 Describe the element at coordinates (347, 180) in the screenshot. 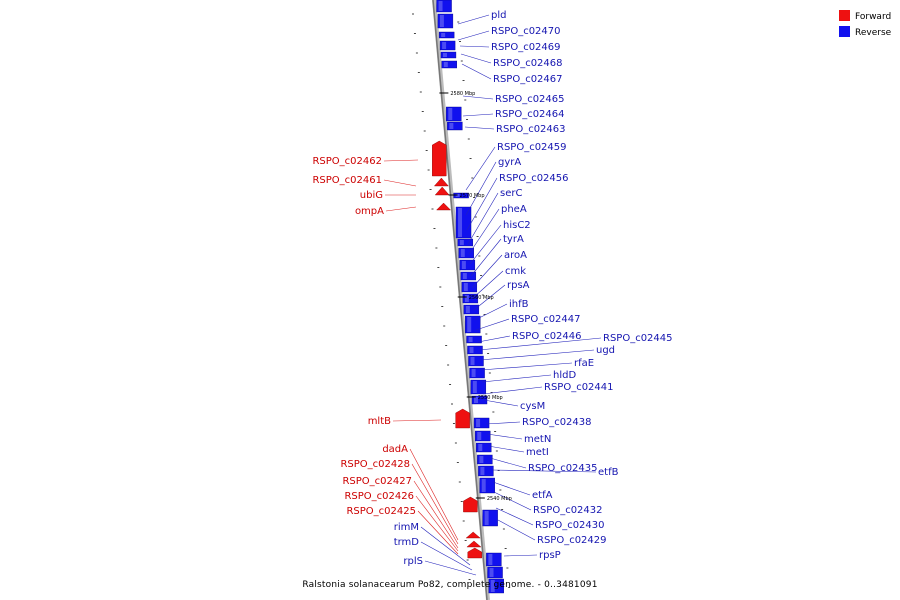

I see `gene-label-rspo-c02461: RSPO_c02461` at that location.